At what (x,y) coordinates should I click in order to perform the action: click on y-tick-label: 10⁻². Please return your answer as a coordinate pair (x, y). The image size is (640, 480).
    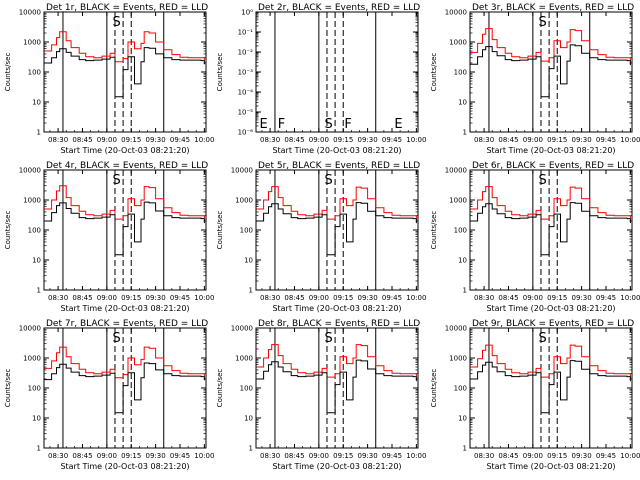
    Looking at the image, I should click on (246, 53).